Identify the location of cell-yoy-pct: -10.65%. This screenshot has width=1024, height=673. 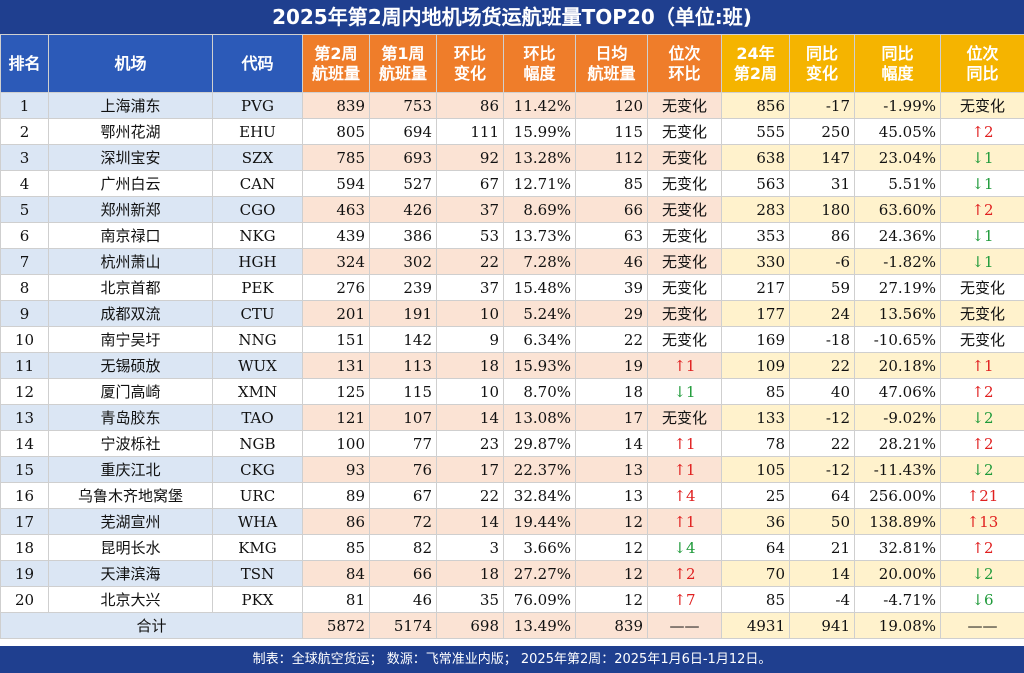
(897, 339).